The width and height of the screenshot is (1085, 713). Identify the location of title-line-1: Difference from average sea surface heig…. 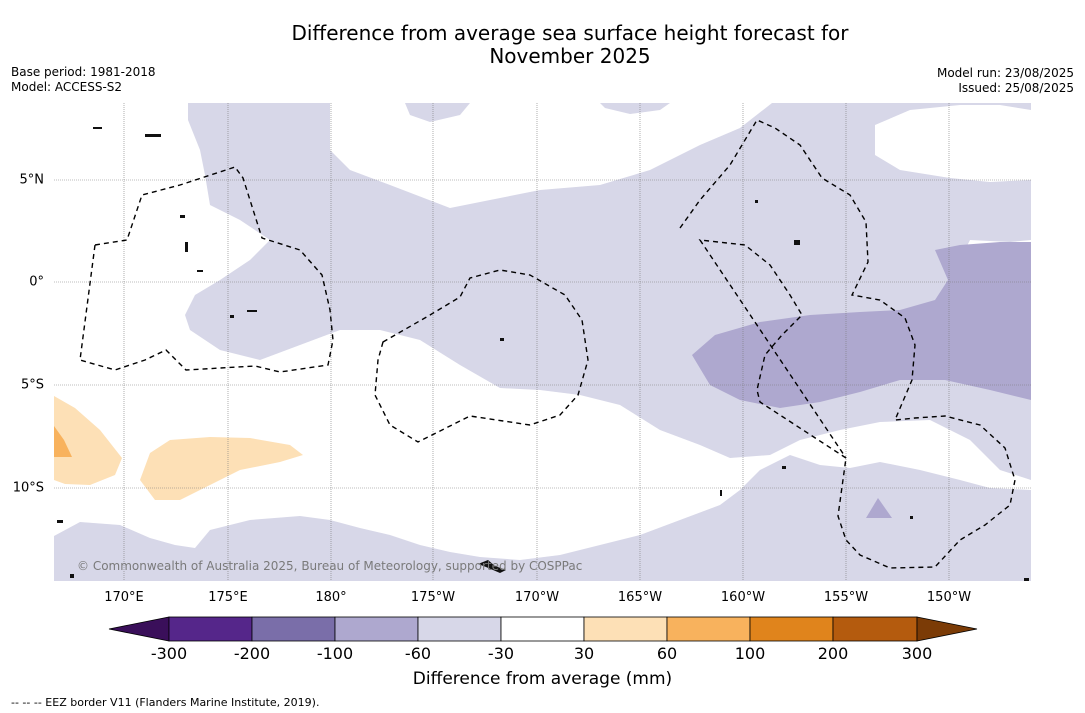
(570, 33).